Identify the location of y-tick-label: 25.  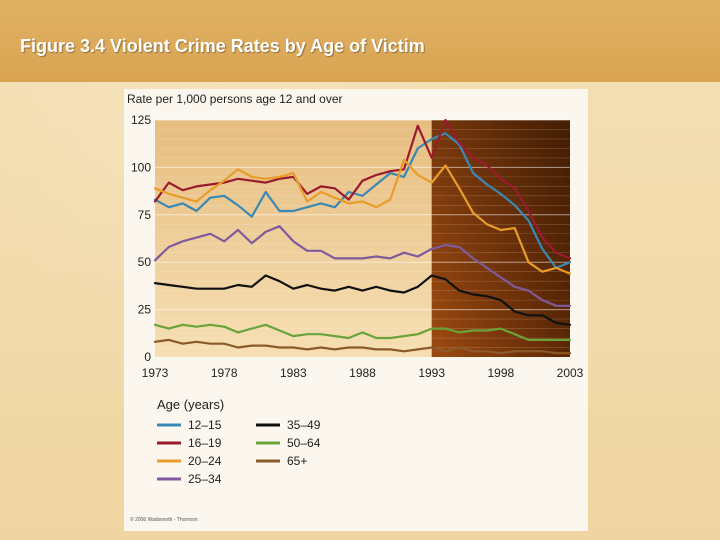
(145, 310).